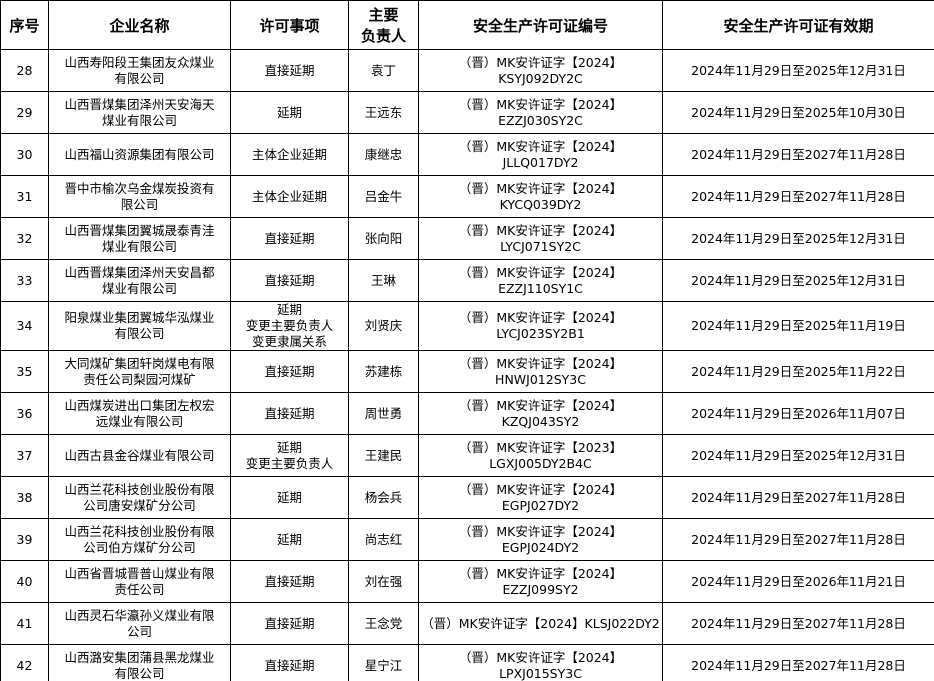 This screenshot has height=681, width=934. Describe the element at coordinates (383, 371) in the screenshot. I see `principal: 苏建栋` at that location.